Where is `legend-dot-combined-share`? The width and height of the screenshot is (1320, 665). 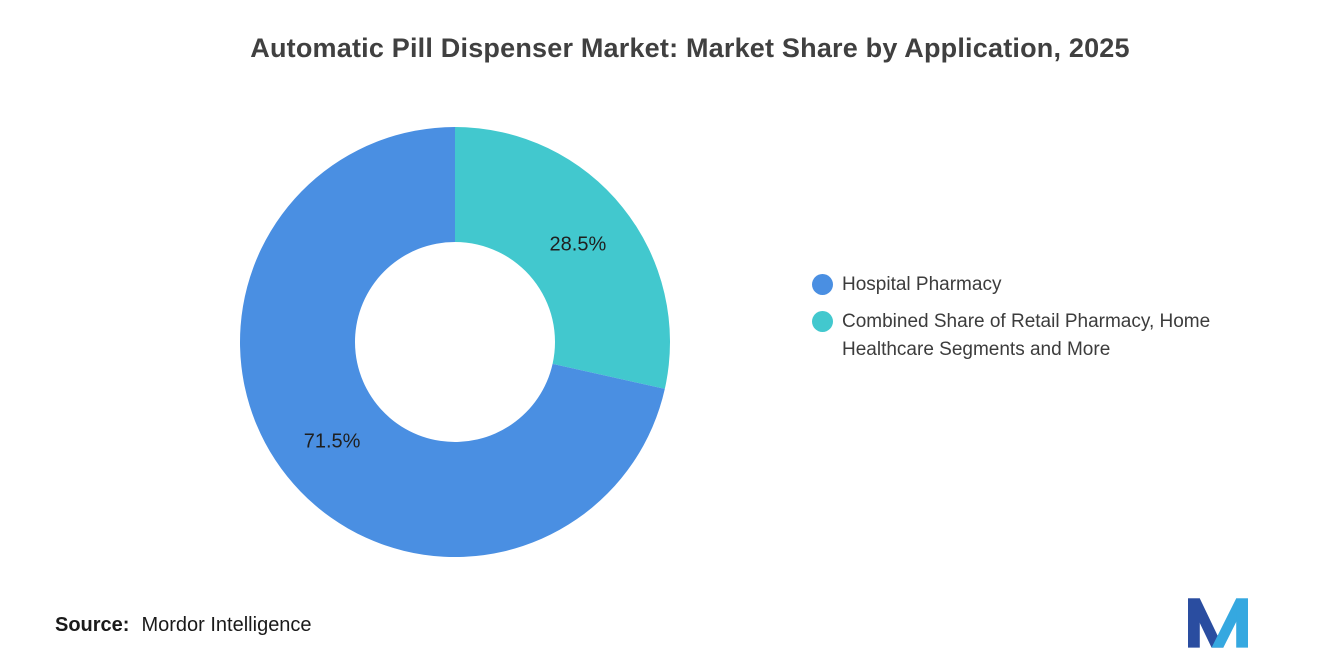 legend-dot-combined-share is located at coordinates (822, 321).